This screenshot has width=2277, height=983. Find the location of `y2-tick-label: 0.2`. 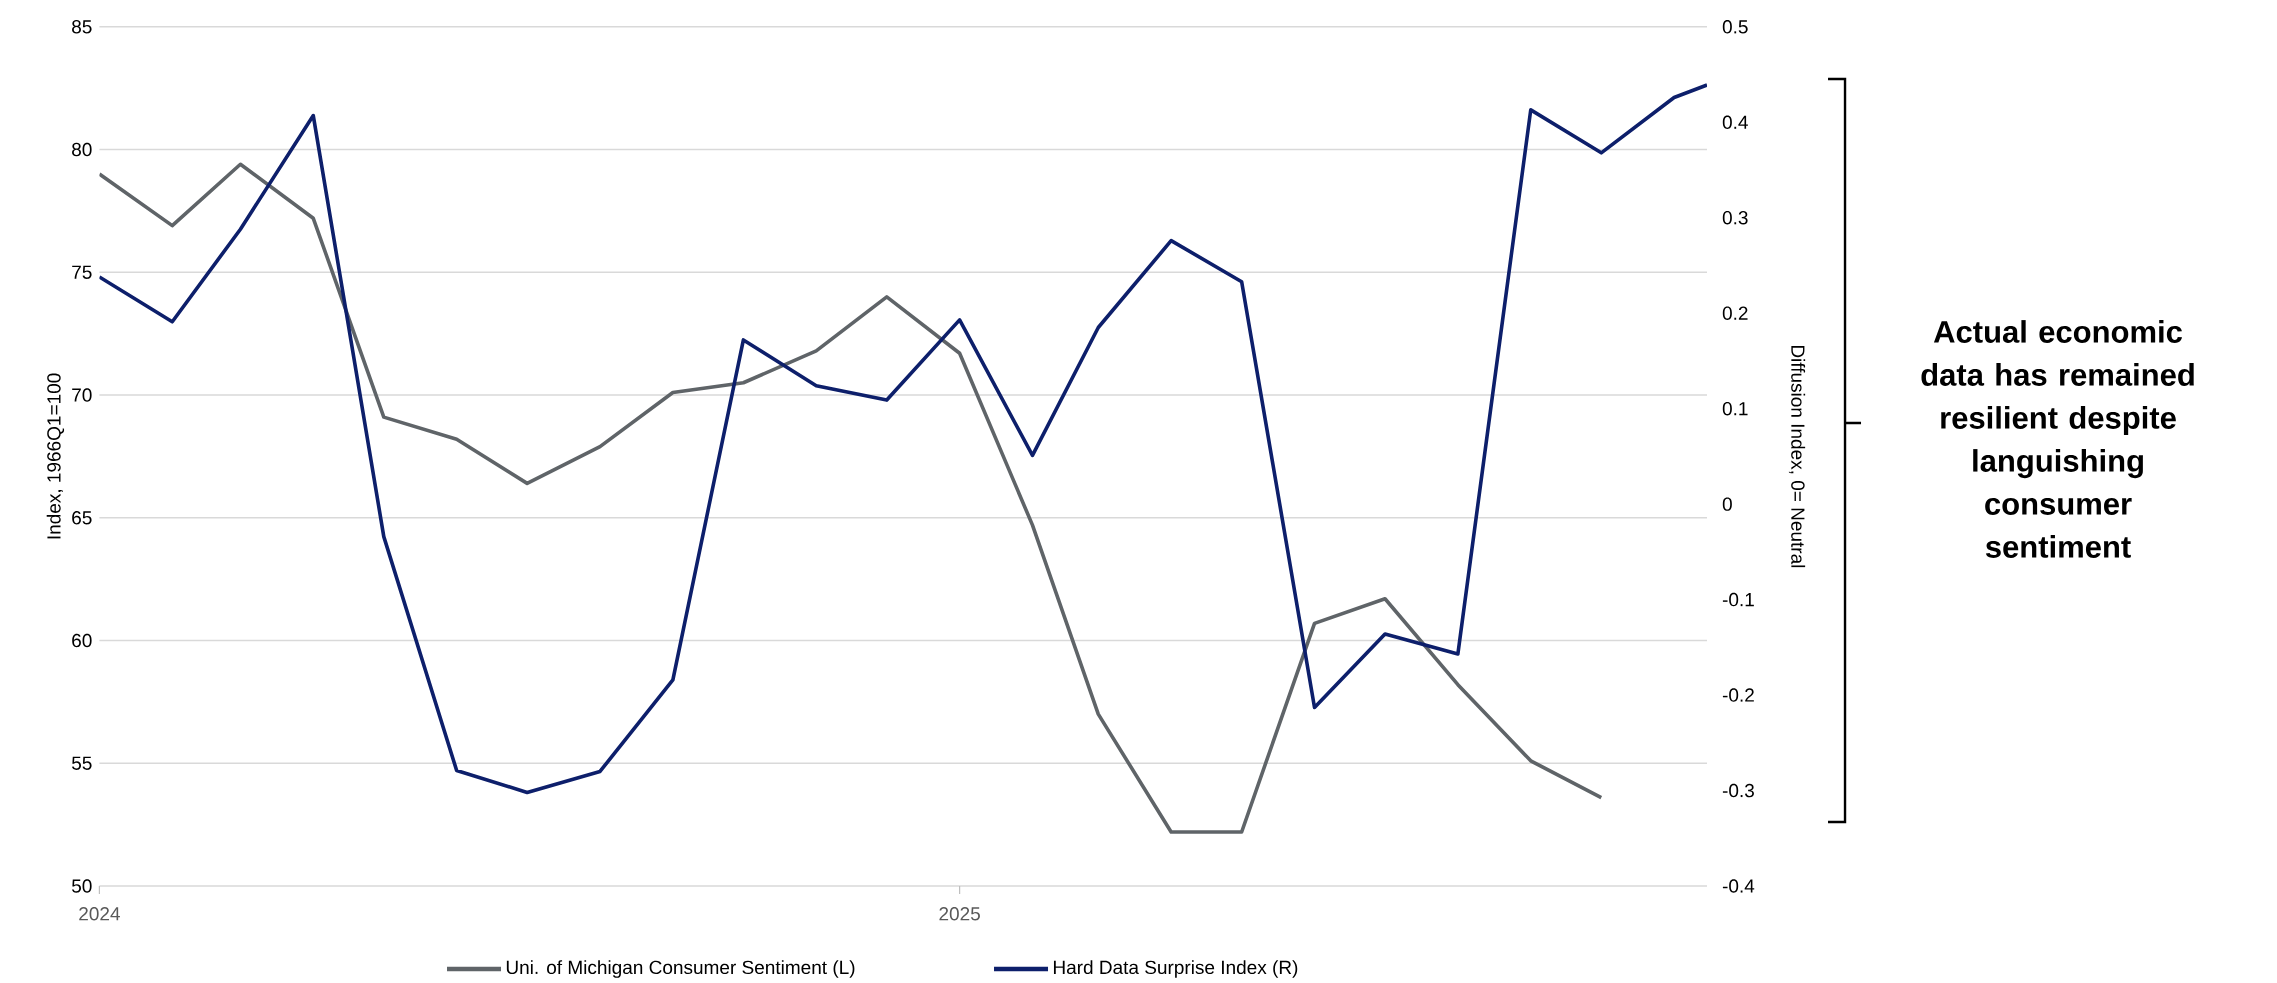

y2-tick-label: 0.2 is located at coordinates (1735, 313).